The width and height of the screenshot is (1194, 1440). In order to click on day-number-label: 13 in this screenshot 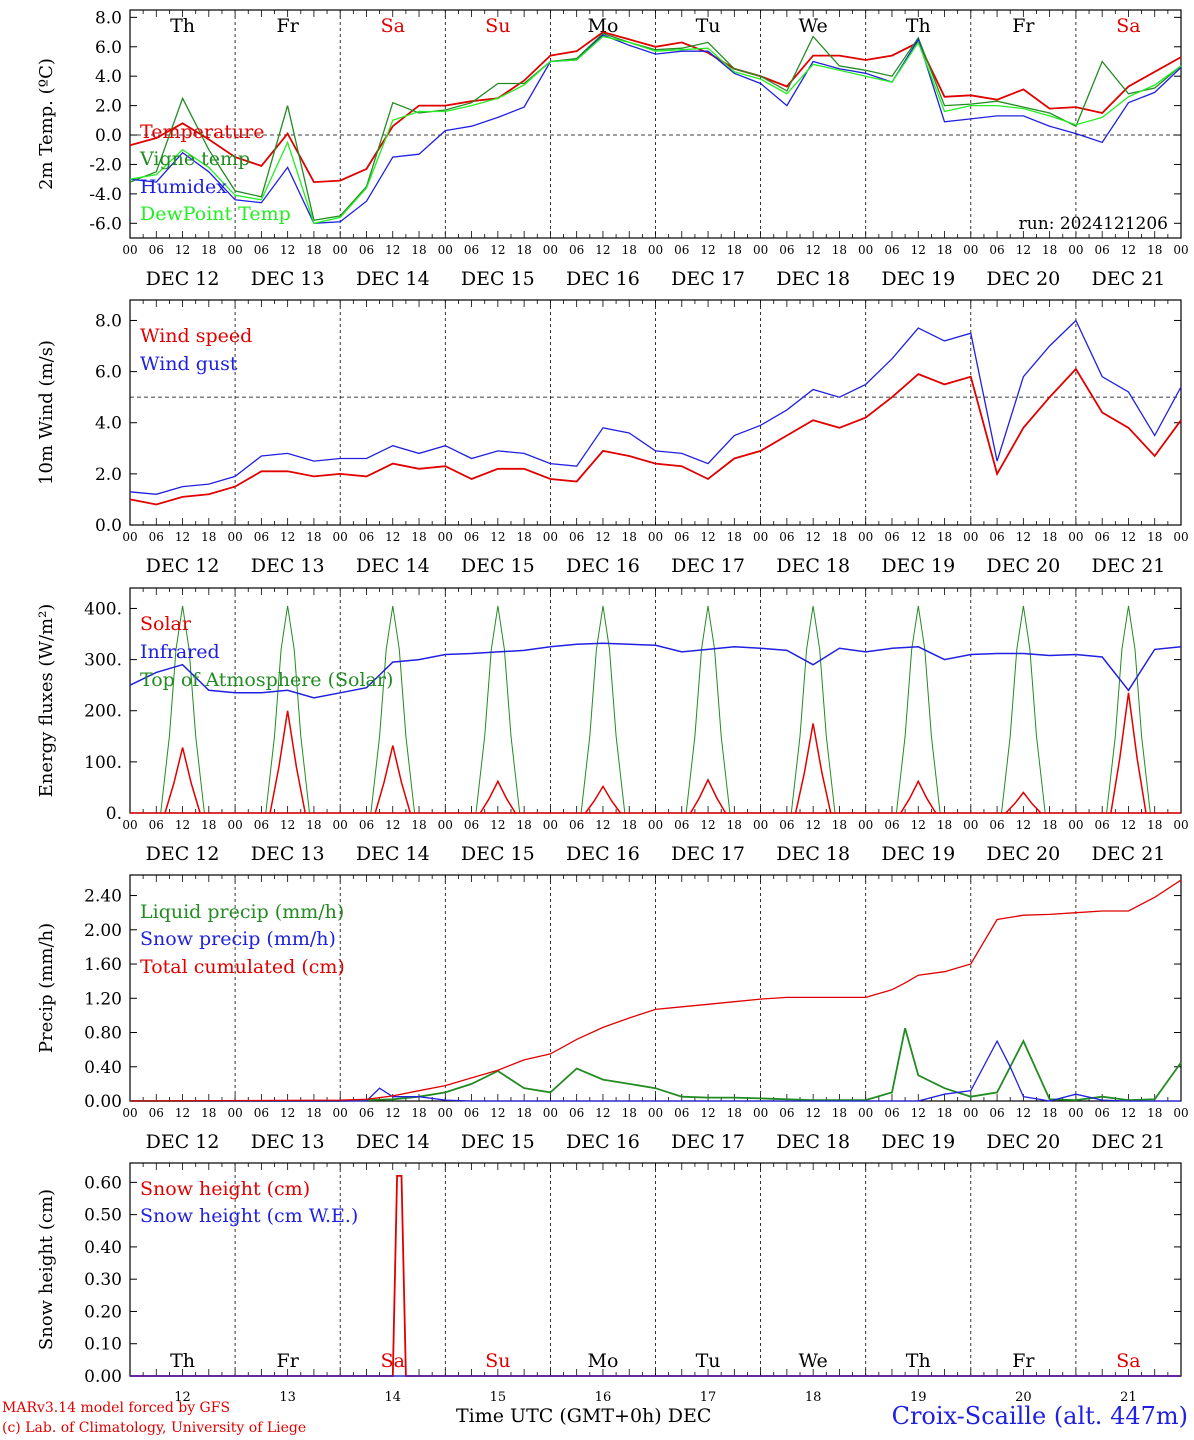, I will do `click(287, 1397)`.